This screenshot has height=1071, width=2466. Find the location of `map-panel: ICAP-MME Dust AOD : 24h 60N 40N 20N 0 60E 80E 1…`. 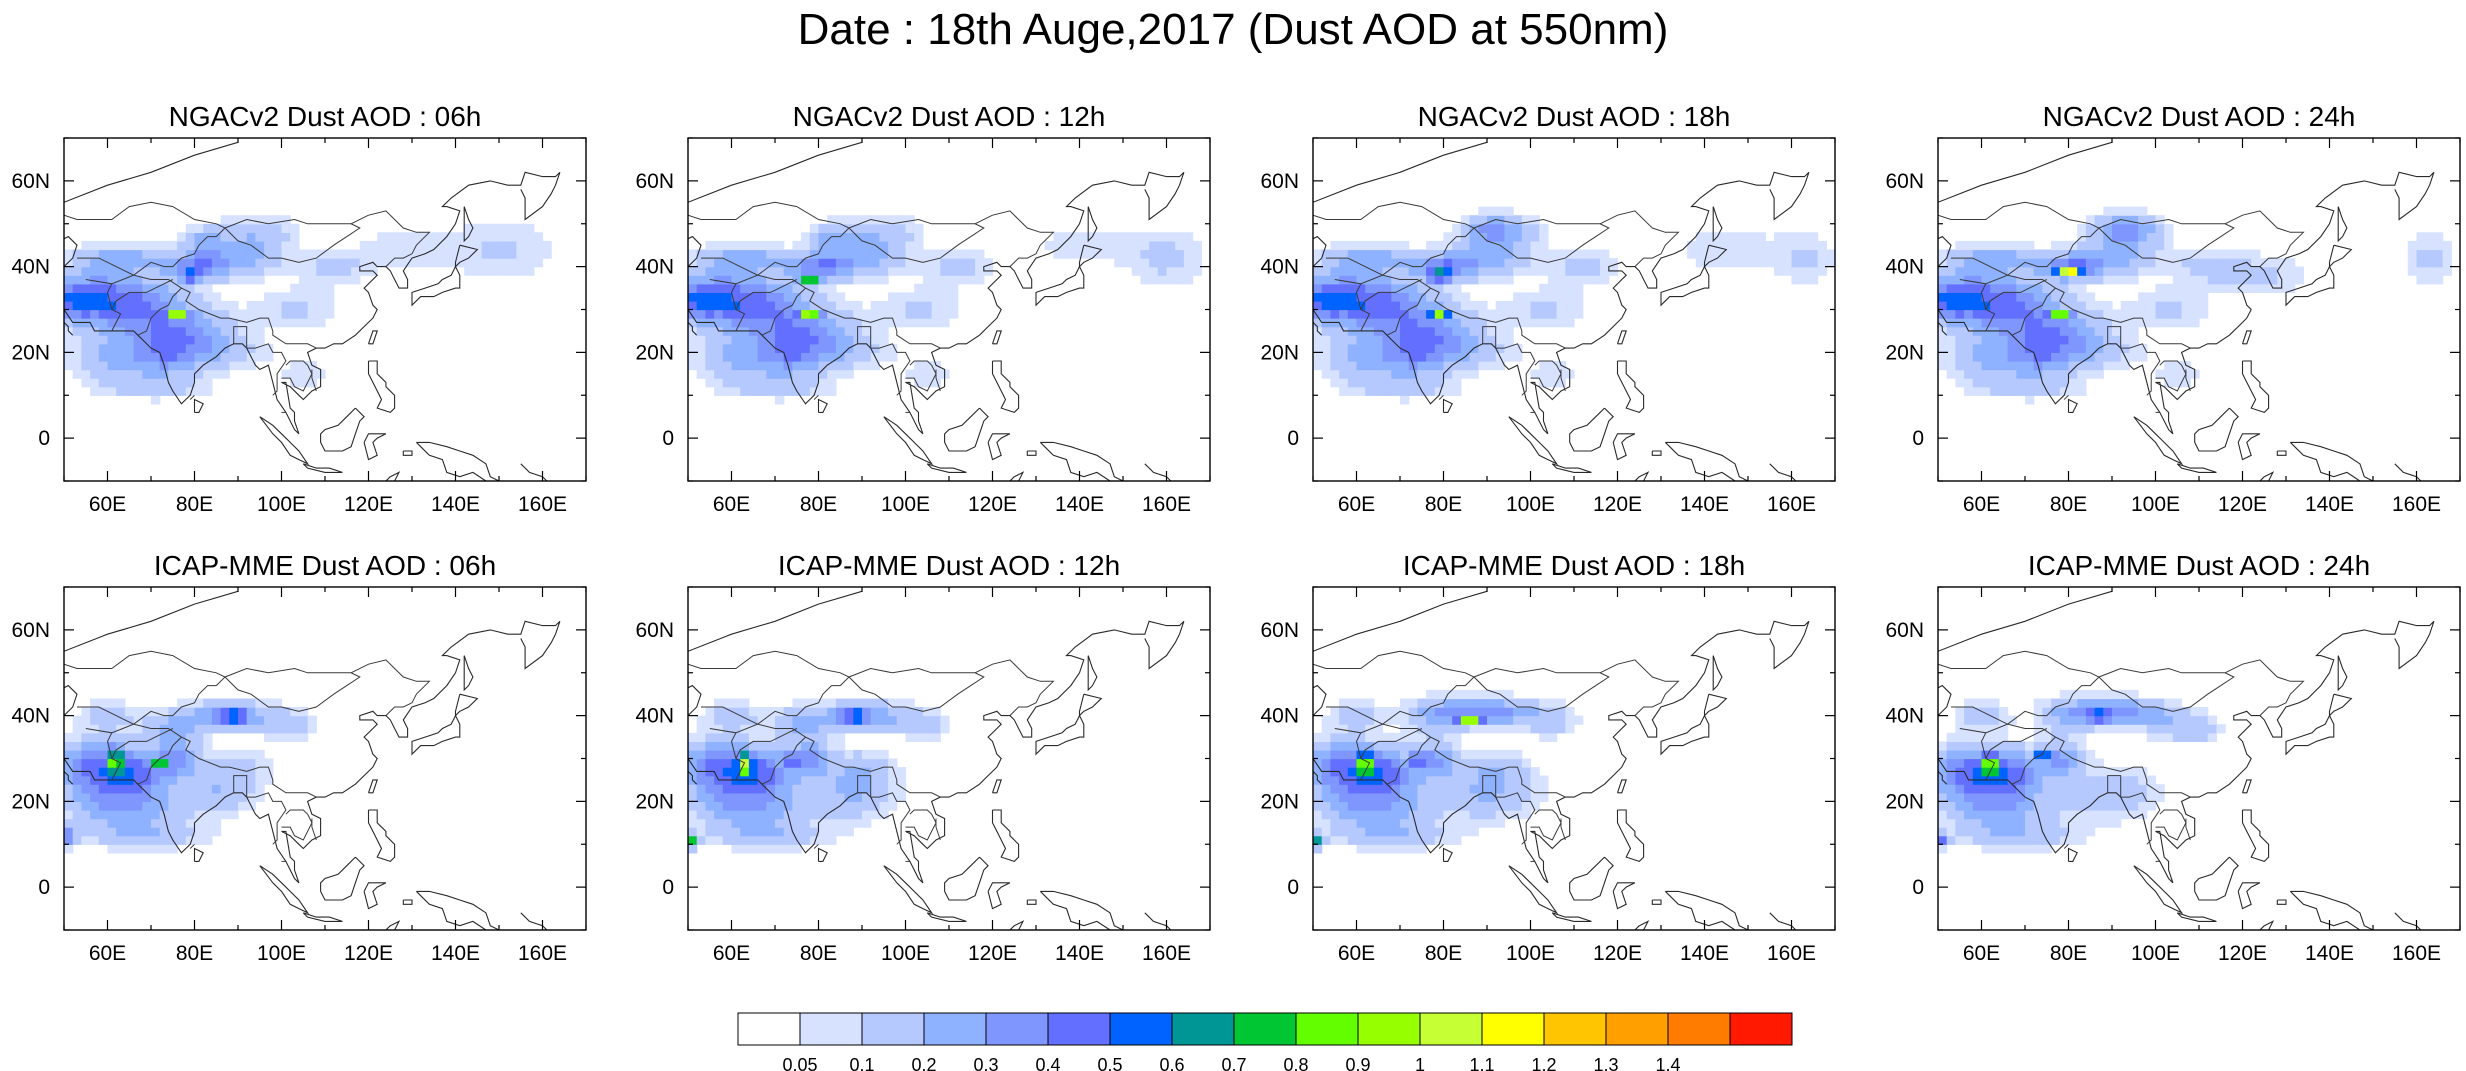

map-panel: ICAP-MME Dust AOD : 24h 60N 40N 20N 0 60E 80E 1… is located at coordinates (2173, 757).